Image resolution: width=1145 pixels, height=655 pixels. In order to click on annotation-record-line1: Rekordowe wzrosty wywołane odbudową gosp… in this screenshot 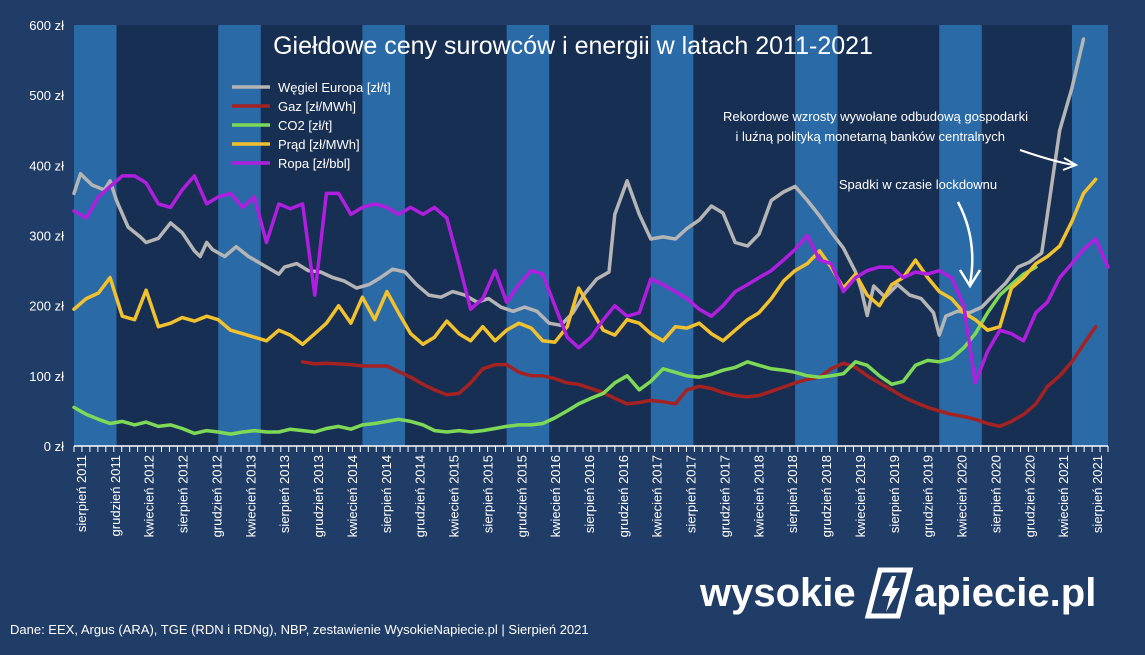, I will do `click(875, 116)`.